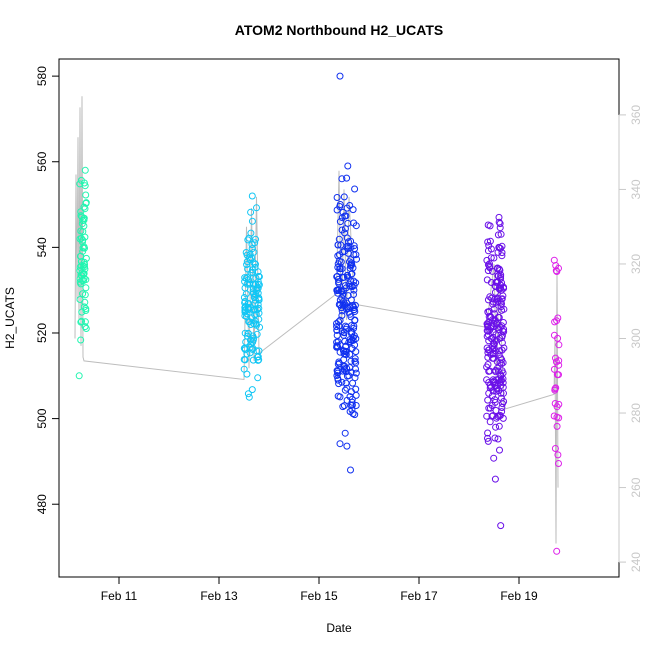  Describe the element at coordinates (339, 628) in the screenshot. I see `x-axis-label: Date` at that location.